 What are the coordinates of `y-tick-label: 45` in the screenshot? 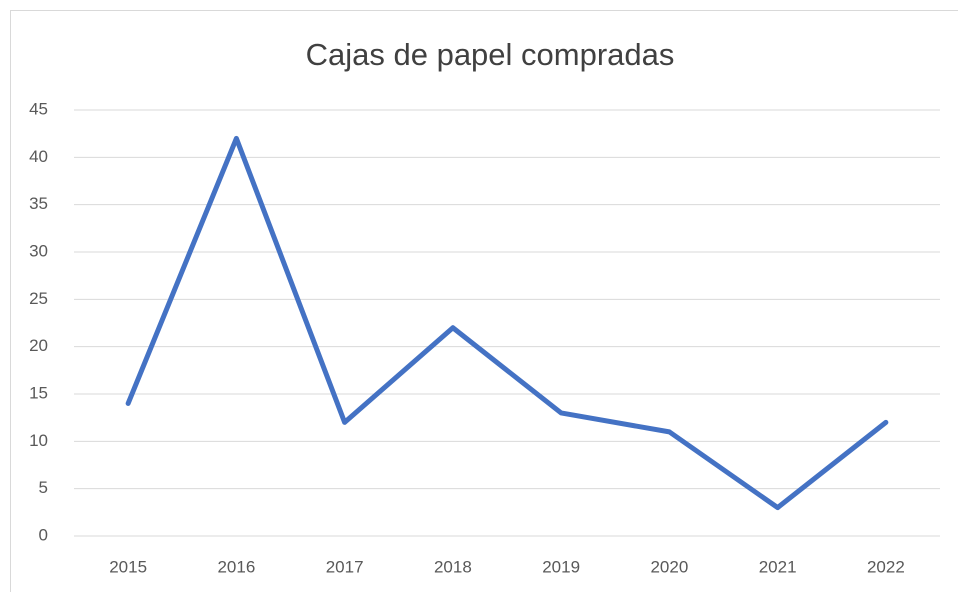 It's located at (38, 108).